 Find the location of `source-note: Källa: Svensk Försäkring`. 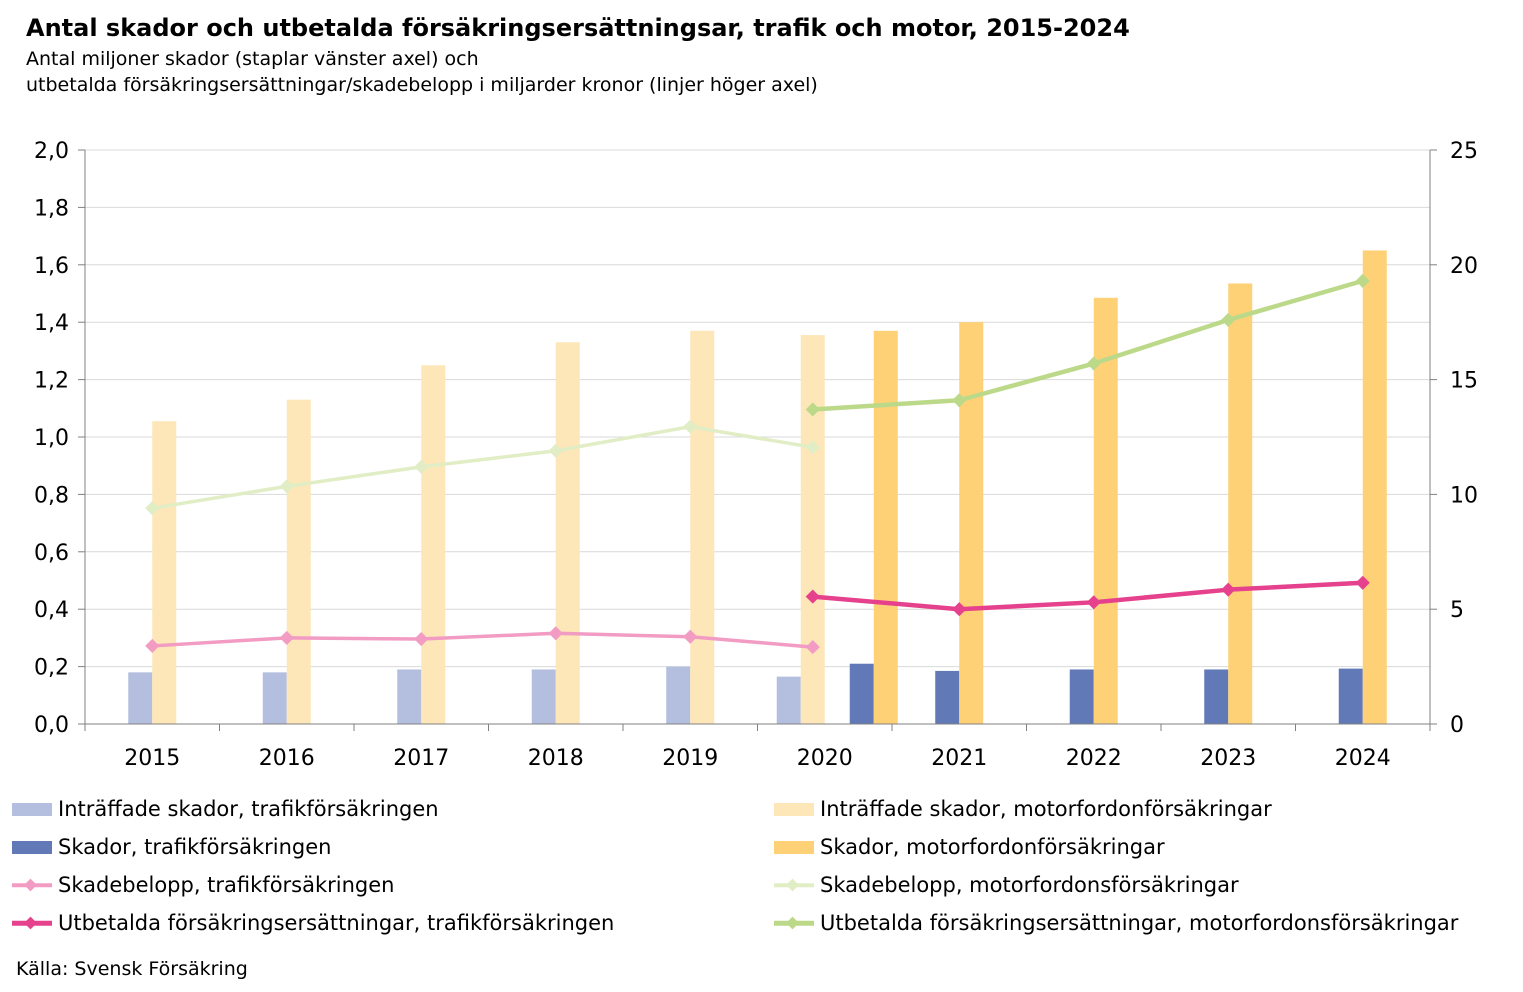

source-note: Källa: Svensk Försäkring is located at coordinates (132, 969).